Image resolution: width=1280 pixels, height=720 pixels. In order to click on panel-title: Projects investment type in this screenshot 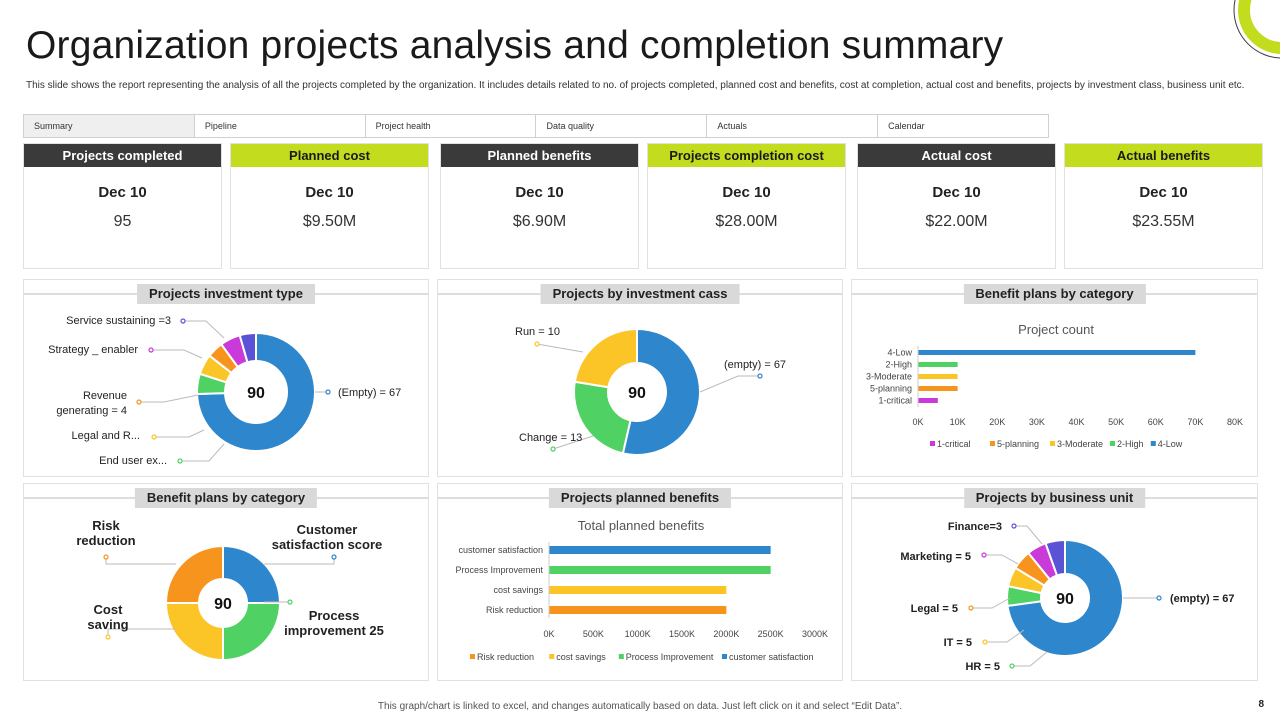, I will do `click(226, 294)`.